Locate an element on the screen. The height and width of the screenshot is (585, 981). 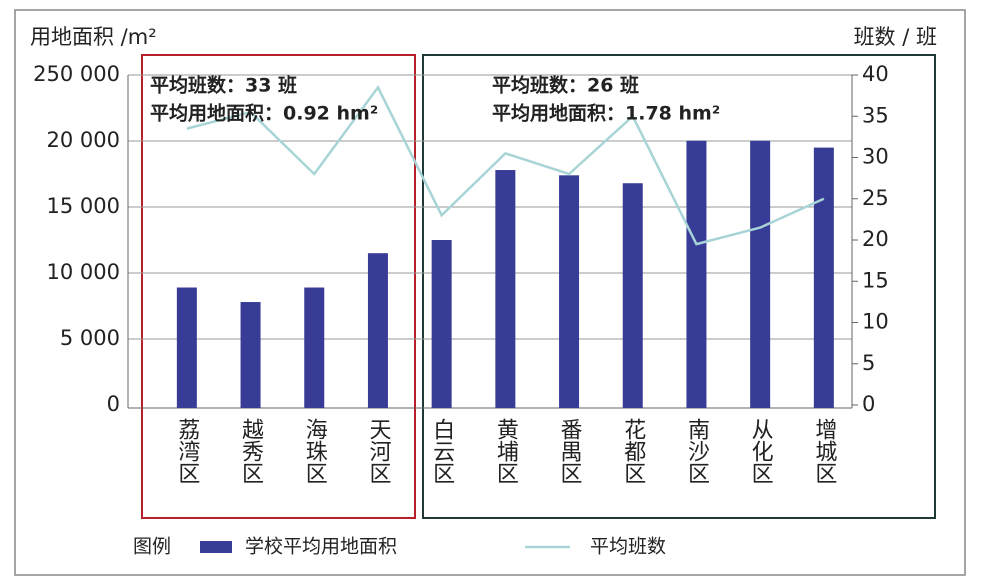
y2-tick-label: 0 is located at coordinates (868, 404).